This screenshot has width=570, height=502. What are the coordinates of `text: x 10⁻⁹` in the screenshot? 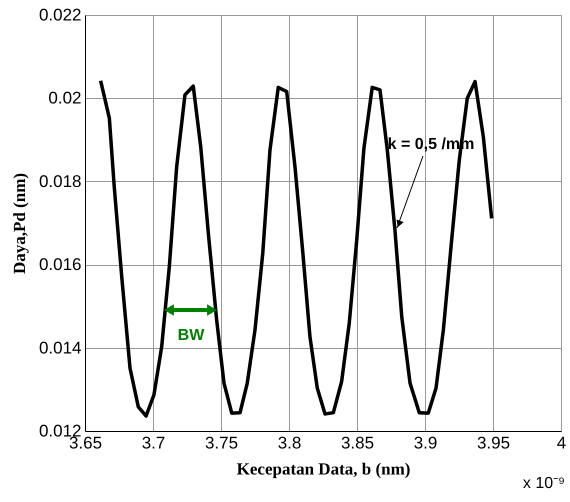 It's located at (543, 483).